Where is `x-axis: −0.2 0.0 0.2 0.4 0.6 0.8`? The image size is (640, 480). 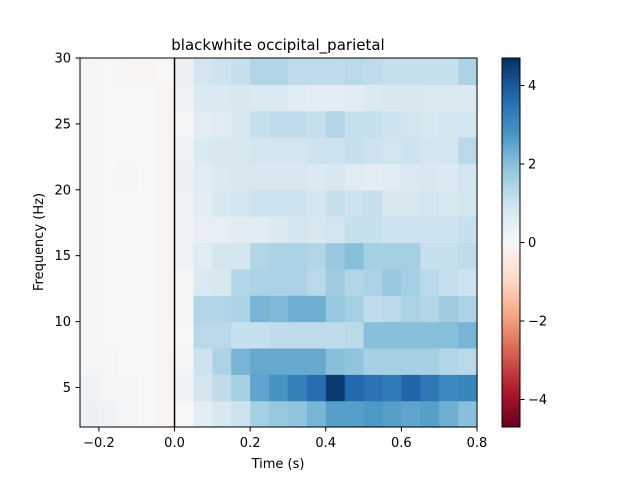
x-axis: −0.2 0.0 0.2 0.4 0.6 0.8 is located at coordinates (285, 439).